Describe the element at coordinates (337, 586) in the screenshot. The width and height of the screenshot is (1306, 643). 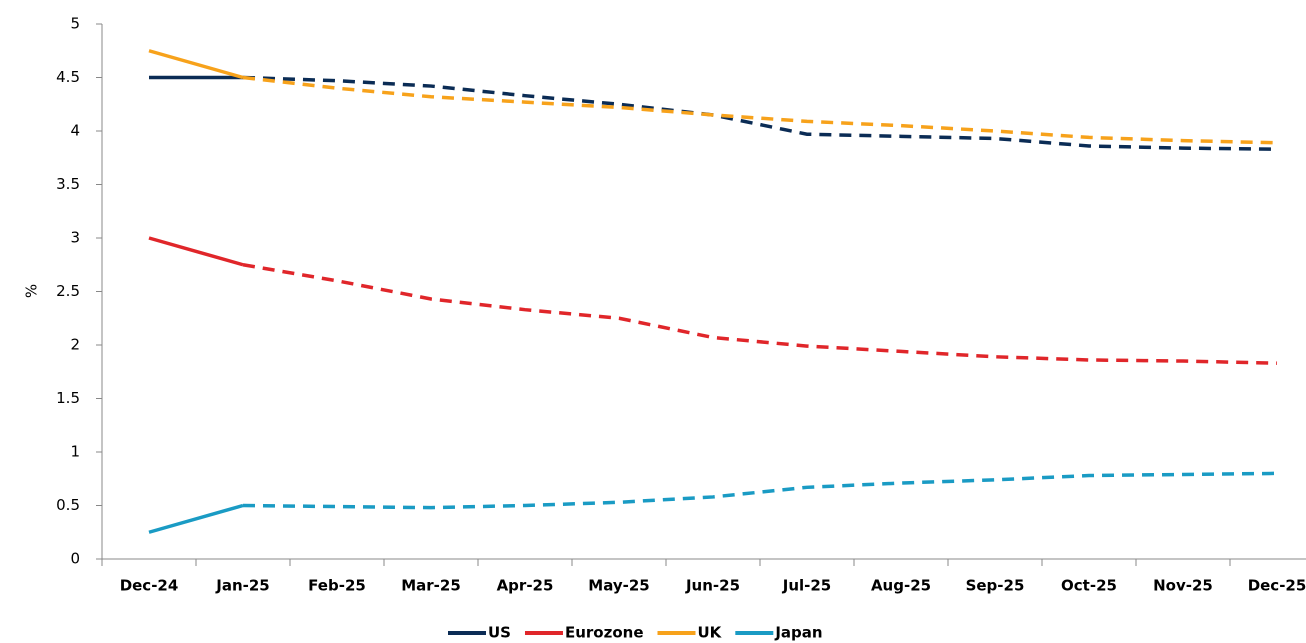
I see `x-tick-label: Feb-25` at that location.